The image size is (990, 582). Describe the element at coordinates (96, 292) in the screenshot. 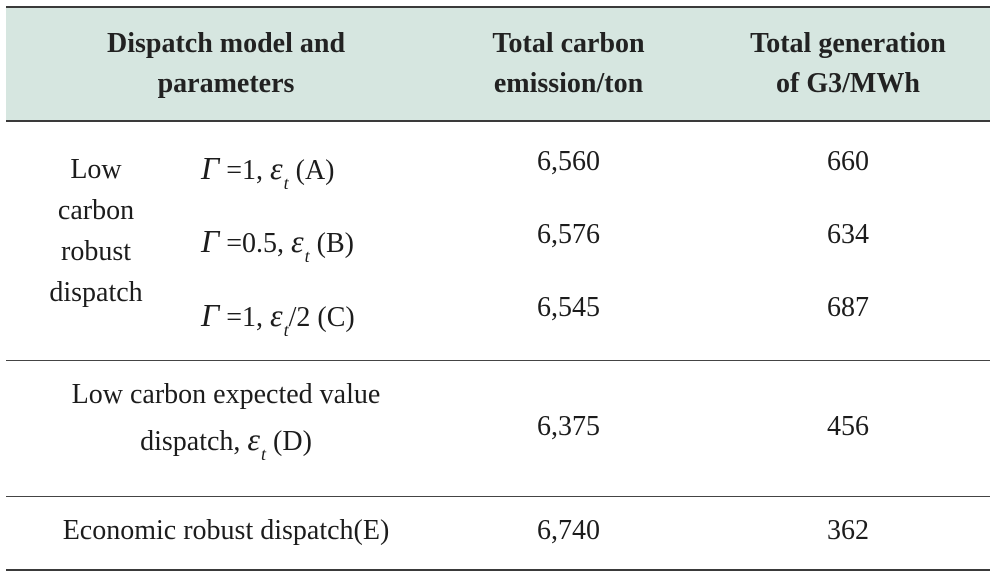

I see `group-label-line4: dispatch` at that location.